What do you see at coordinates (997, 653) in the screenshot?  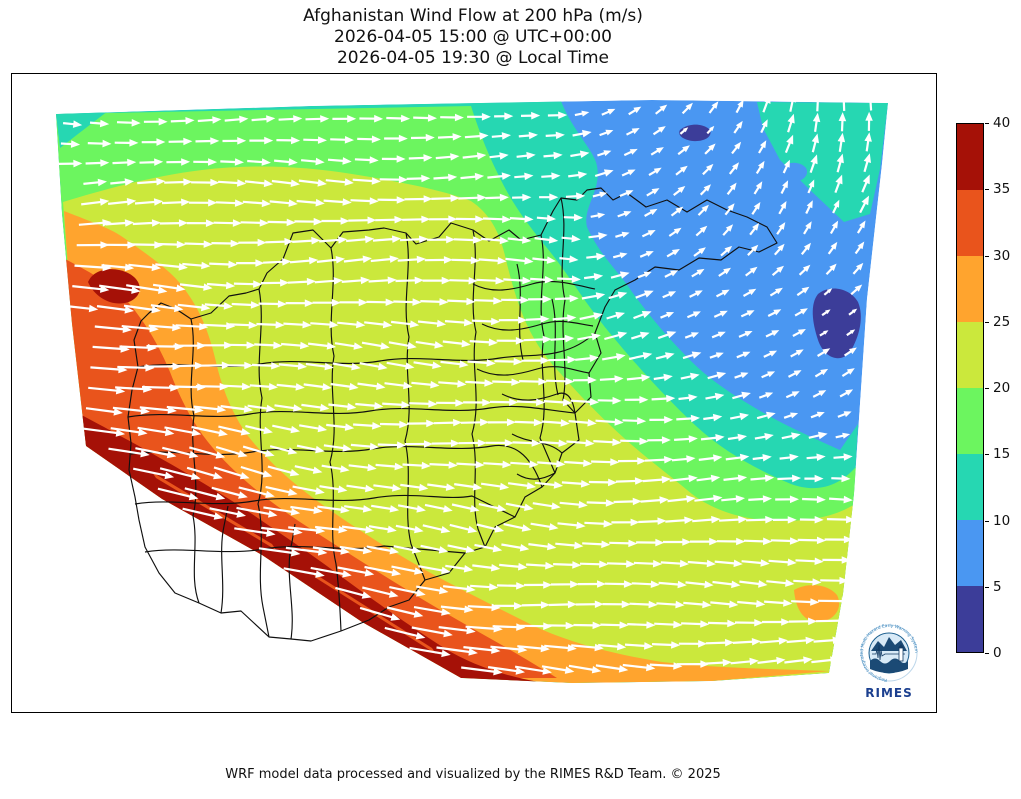 I see `colorbar-tick-label: 0` at bounding box center [997, 653].